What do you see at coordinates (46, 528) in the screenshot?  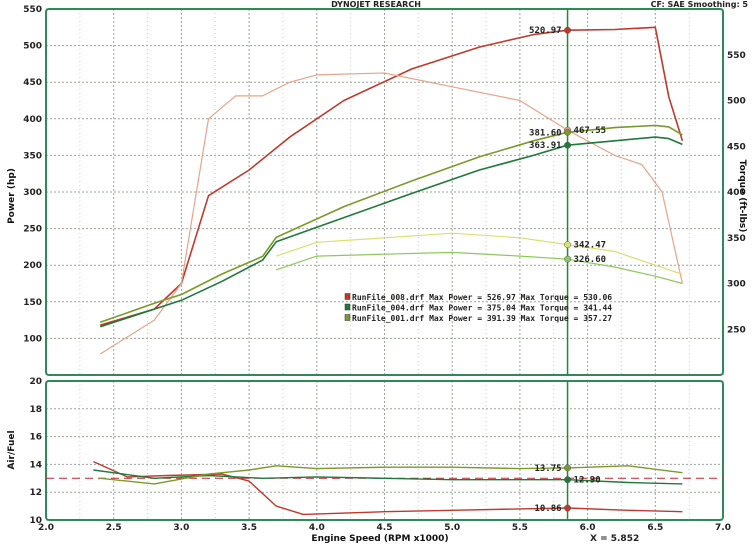 I see `x-tick-label: 2.0` at bounding box center [46, 528].